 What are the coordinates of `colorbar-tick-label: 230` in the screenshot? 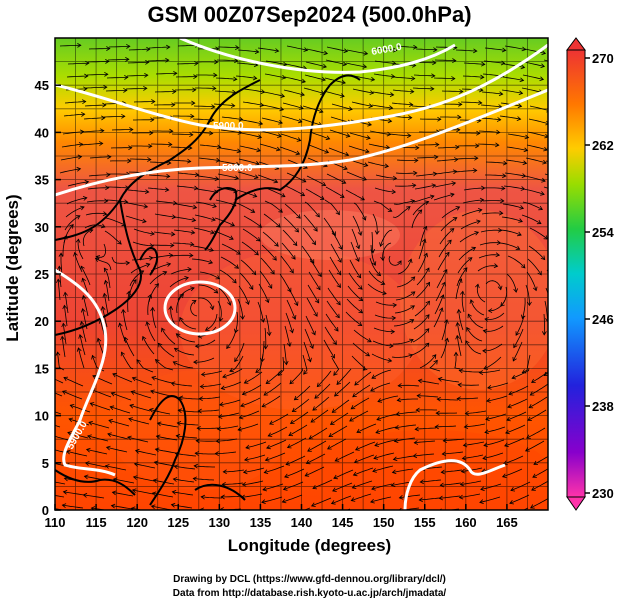 It's located at (603, 493).